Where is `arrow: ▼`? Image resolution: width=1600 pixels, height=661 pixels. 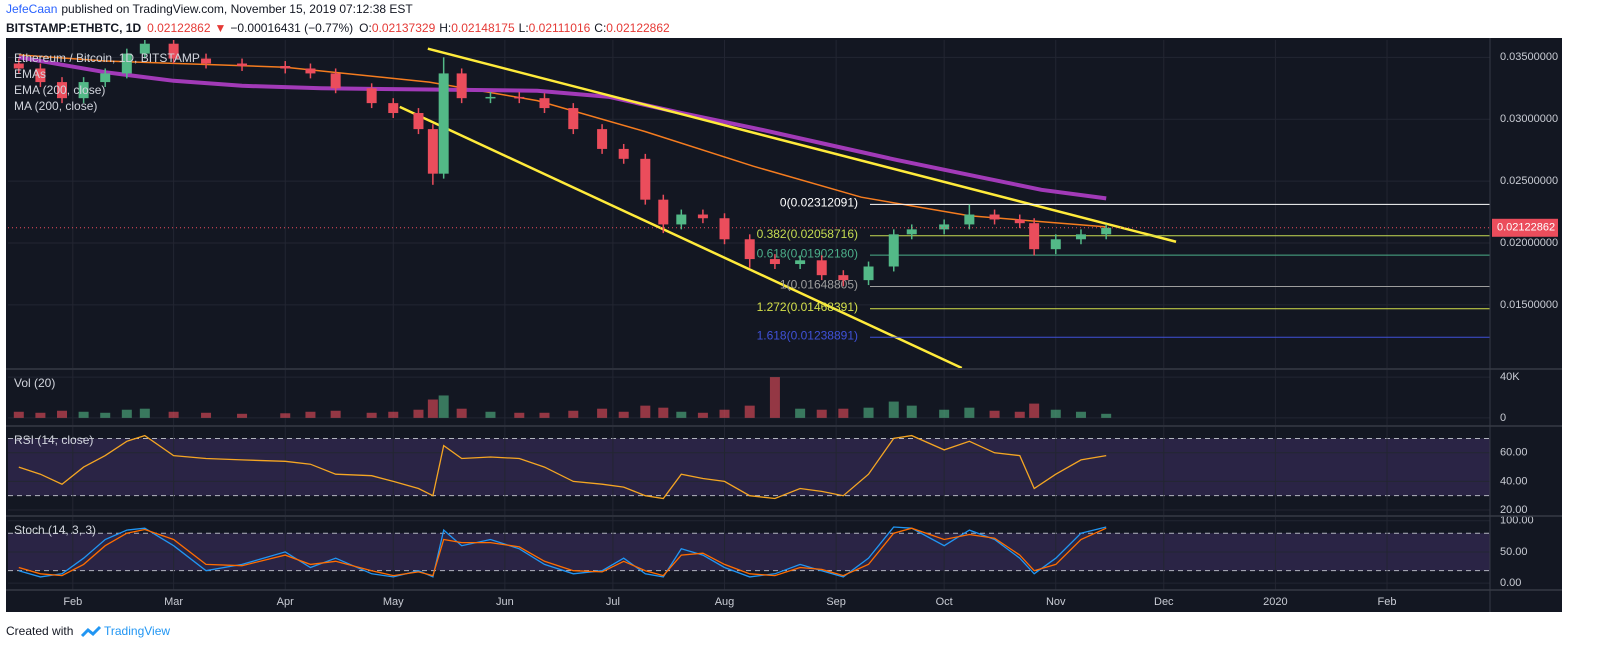 arrow: ▼ is located at coordinates (221, 28).